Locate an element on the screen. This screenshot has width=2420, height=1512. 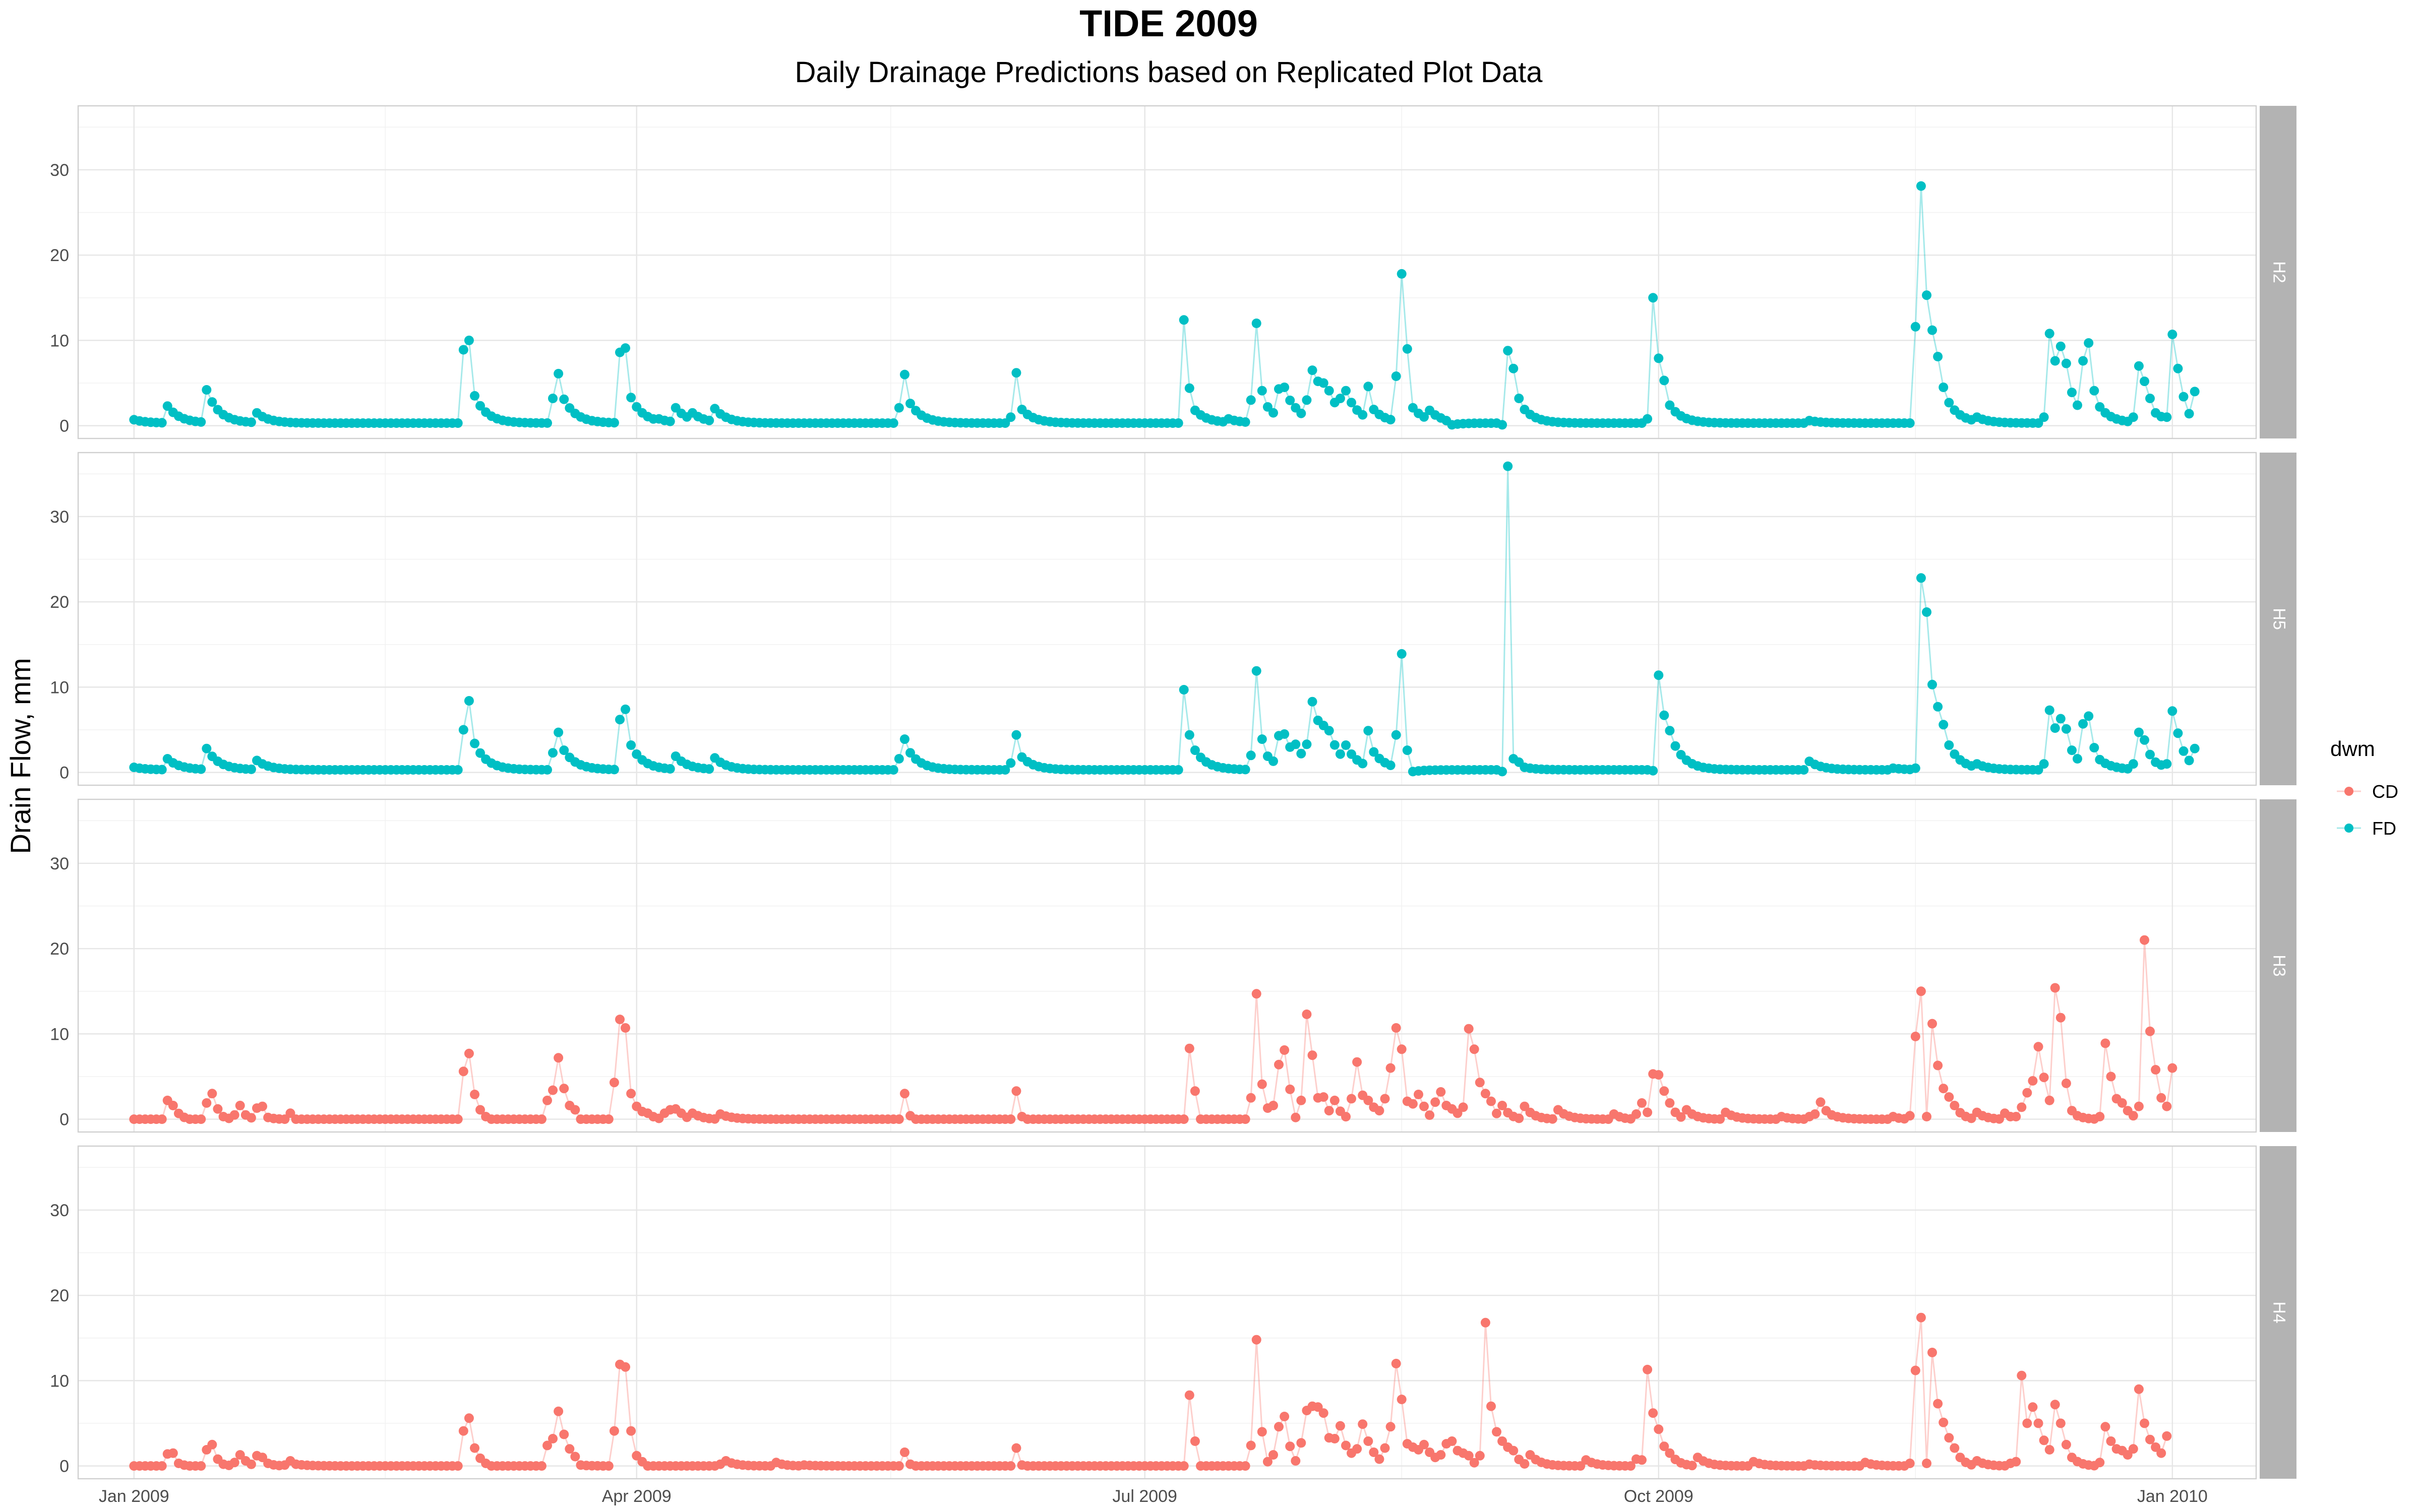
x-tick-label: Jul 2009 is located at coordinates (1144, 1496).